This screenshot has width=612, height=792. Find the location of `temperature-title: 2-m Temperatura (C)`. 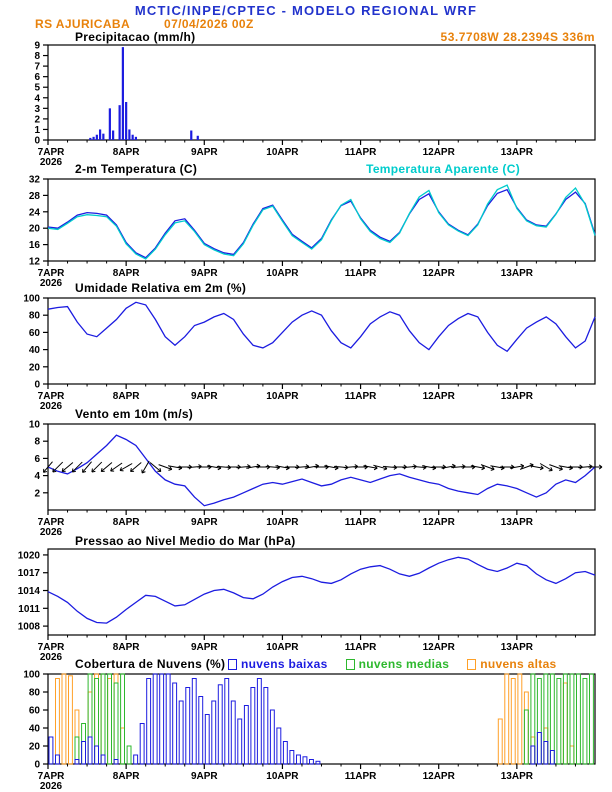

temperature-title: 2-m Temperatura (C) is located at coordinates (136, 169).